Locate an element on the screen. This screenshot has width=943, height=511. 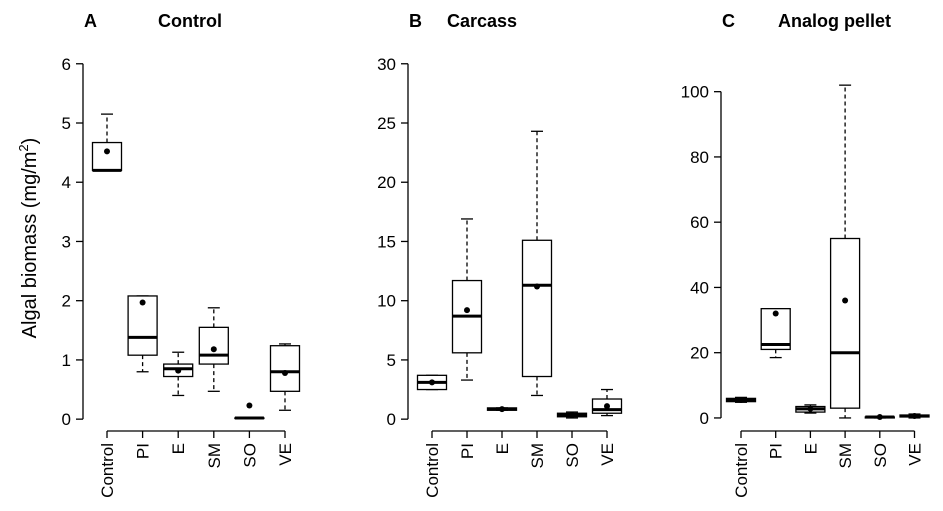
y-tick-label-C: 100 is located at coordinates (695, 92).